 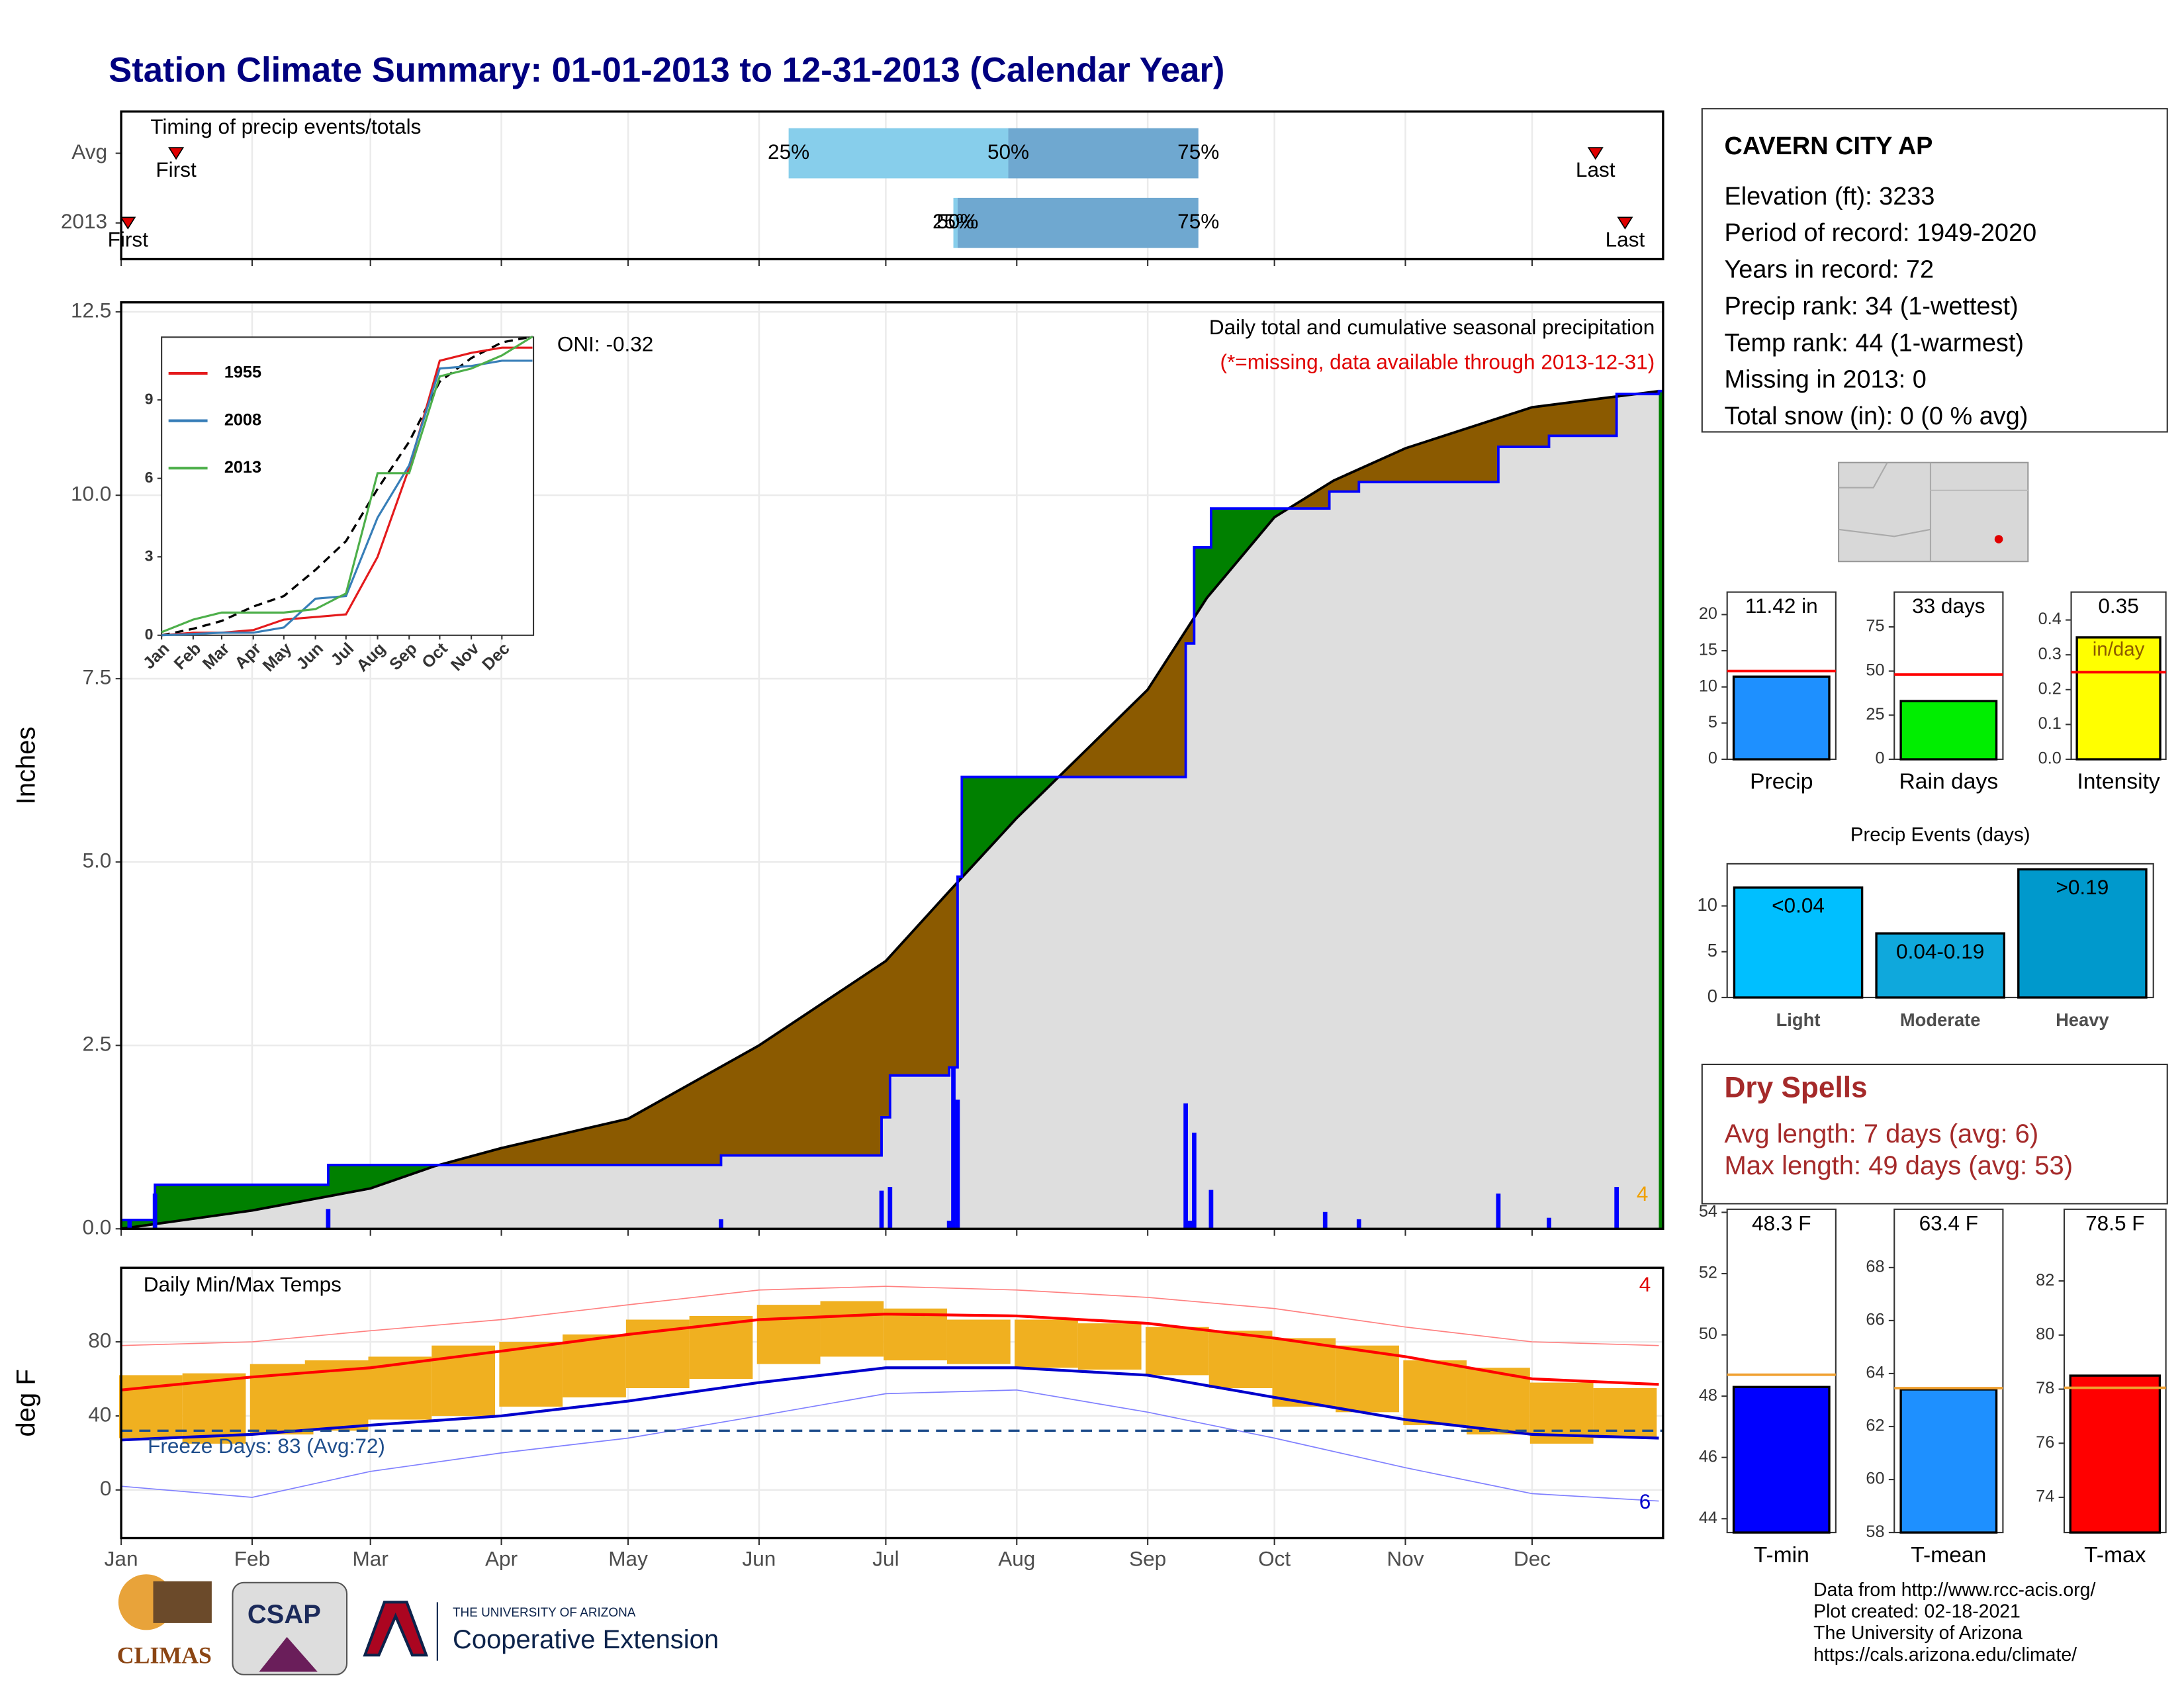 I want to click on category-label: Intensity, so click(x=2118, y=782).